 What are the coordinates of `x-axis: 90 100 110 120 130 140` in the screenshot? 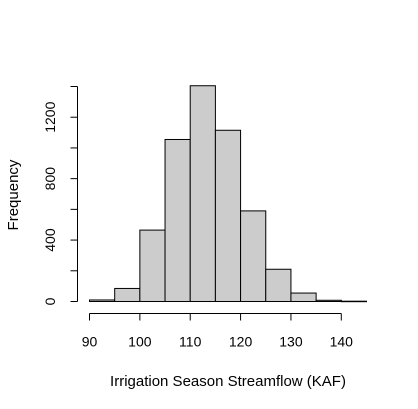 It's located at (218, 331).